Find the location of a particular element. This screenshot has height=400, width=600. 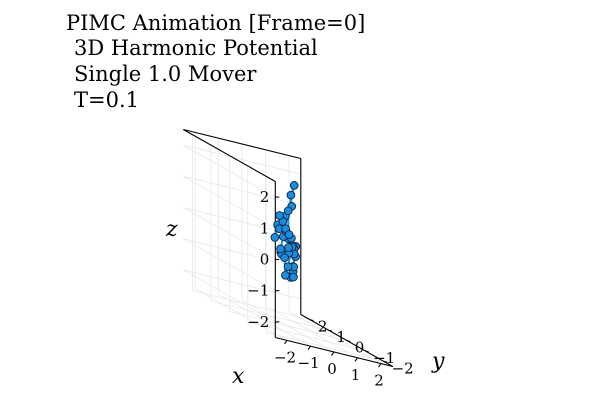

y-tick-label: −2 is located at coordinates (403, 368).